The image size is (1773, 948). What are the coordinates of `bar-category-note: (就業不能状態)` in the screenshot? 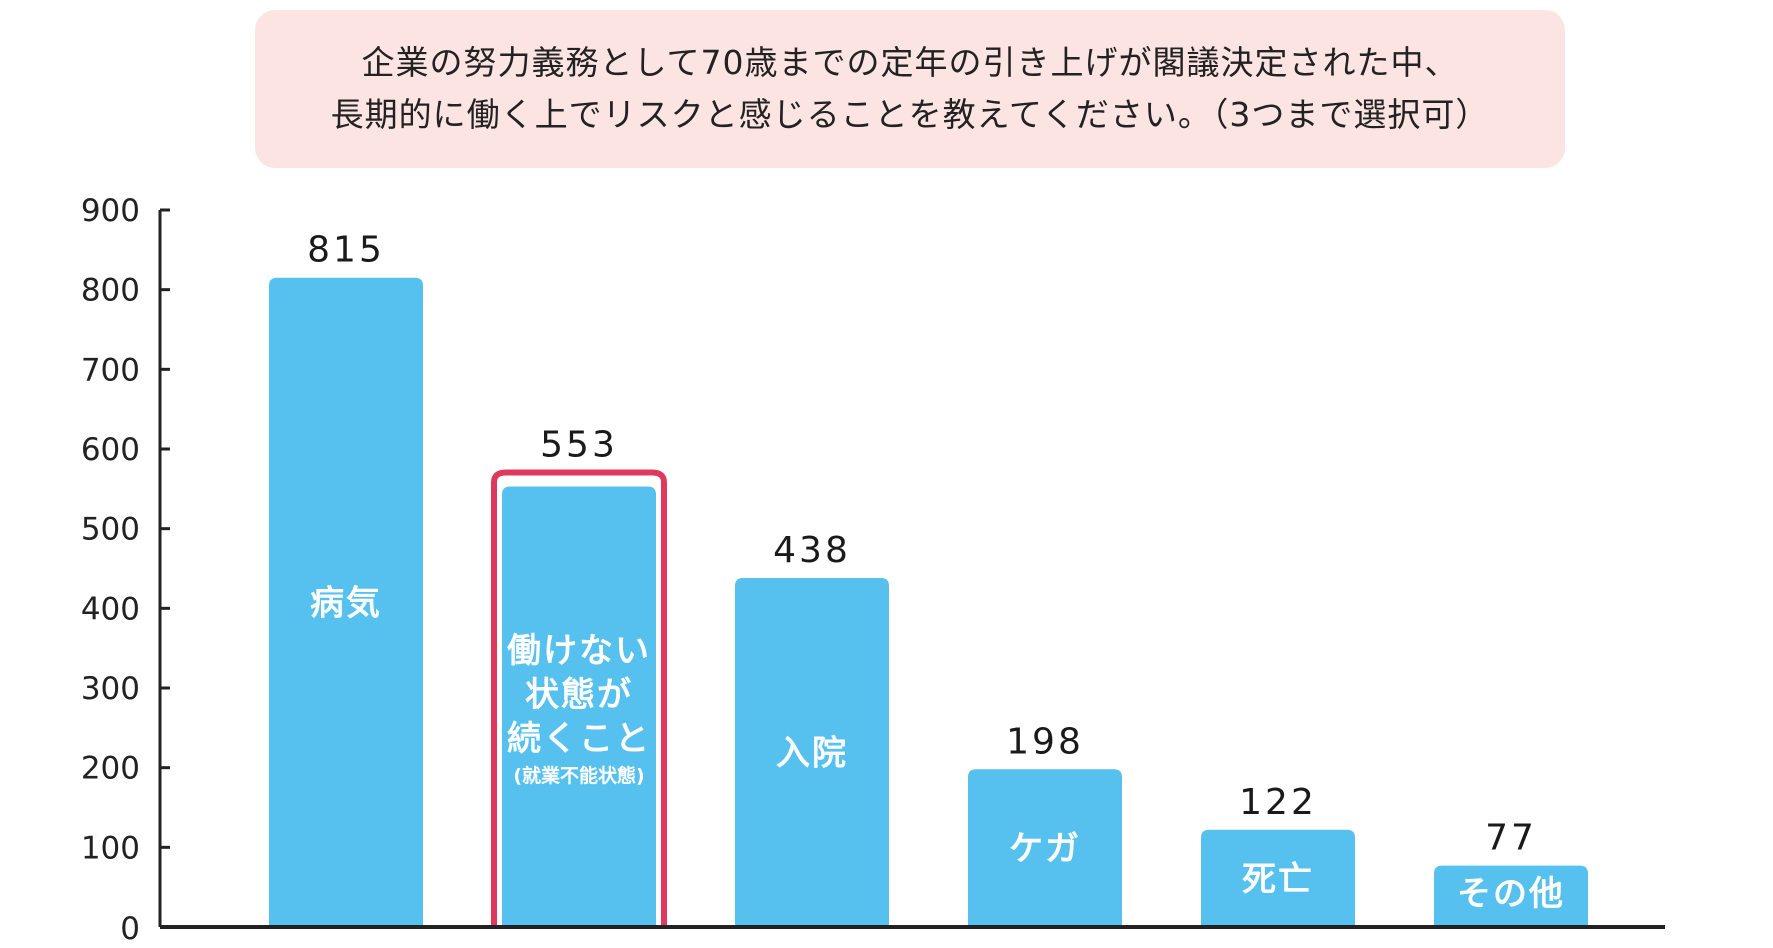 It's located at (578, 775).